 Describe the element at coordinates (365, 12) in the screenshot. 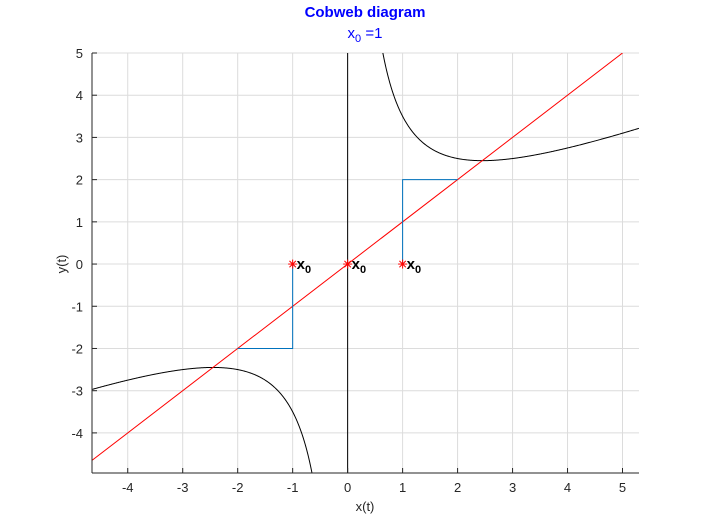

I see `chart-title: Cobweb diagram` at that location.